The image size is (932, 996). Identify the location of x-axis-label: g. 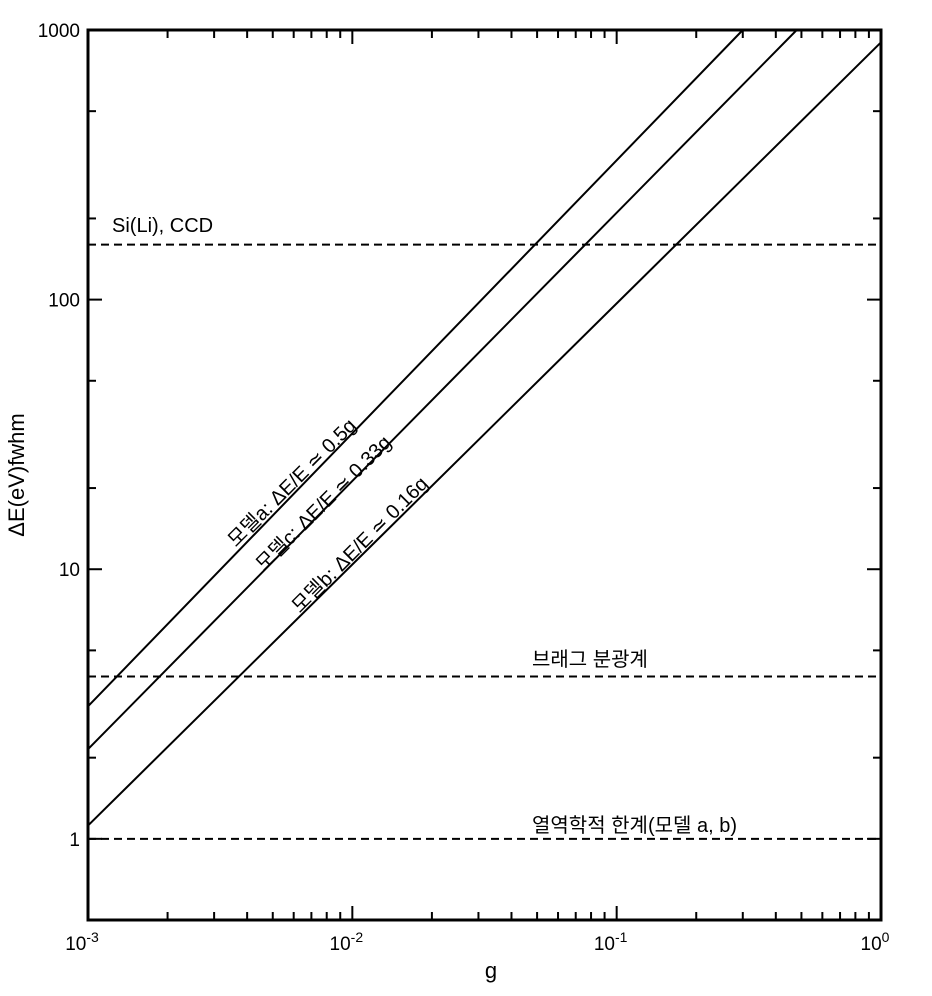
(491, 970).